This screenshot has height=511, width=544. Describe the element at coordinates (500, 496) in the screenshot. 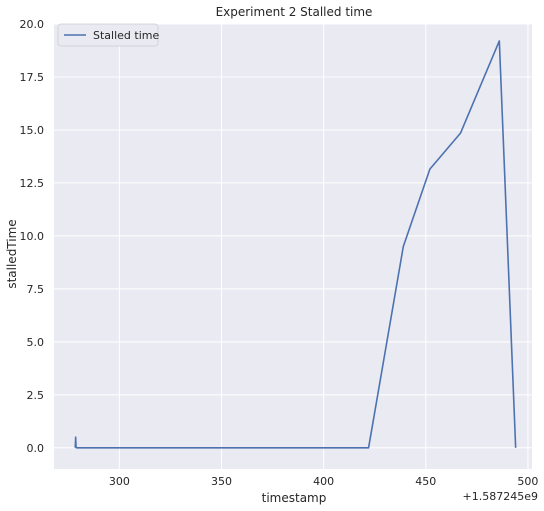

I see `x-axis-offset-label: +1.587245e9` at that location.